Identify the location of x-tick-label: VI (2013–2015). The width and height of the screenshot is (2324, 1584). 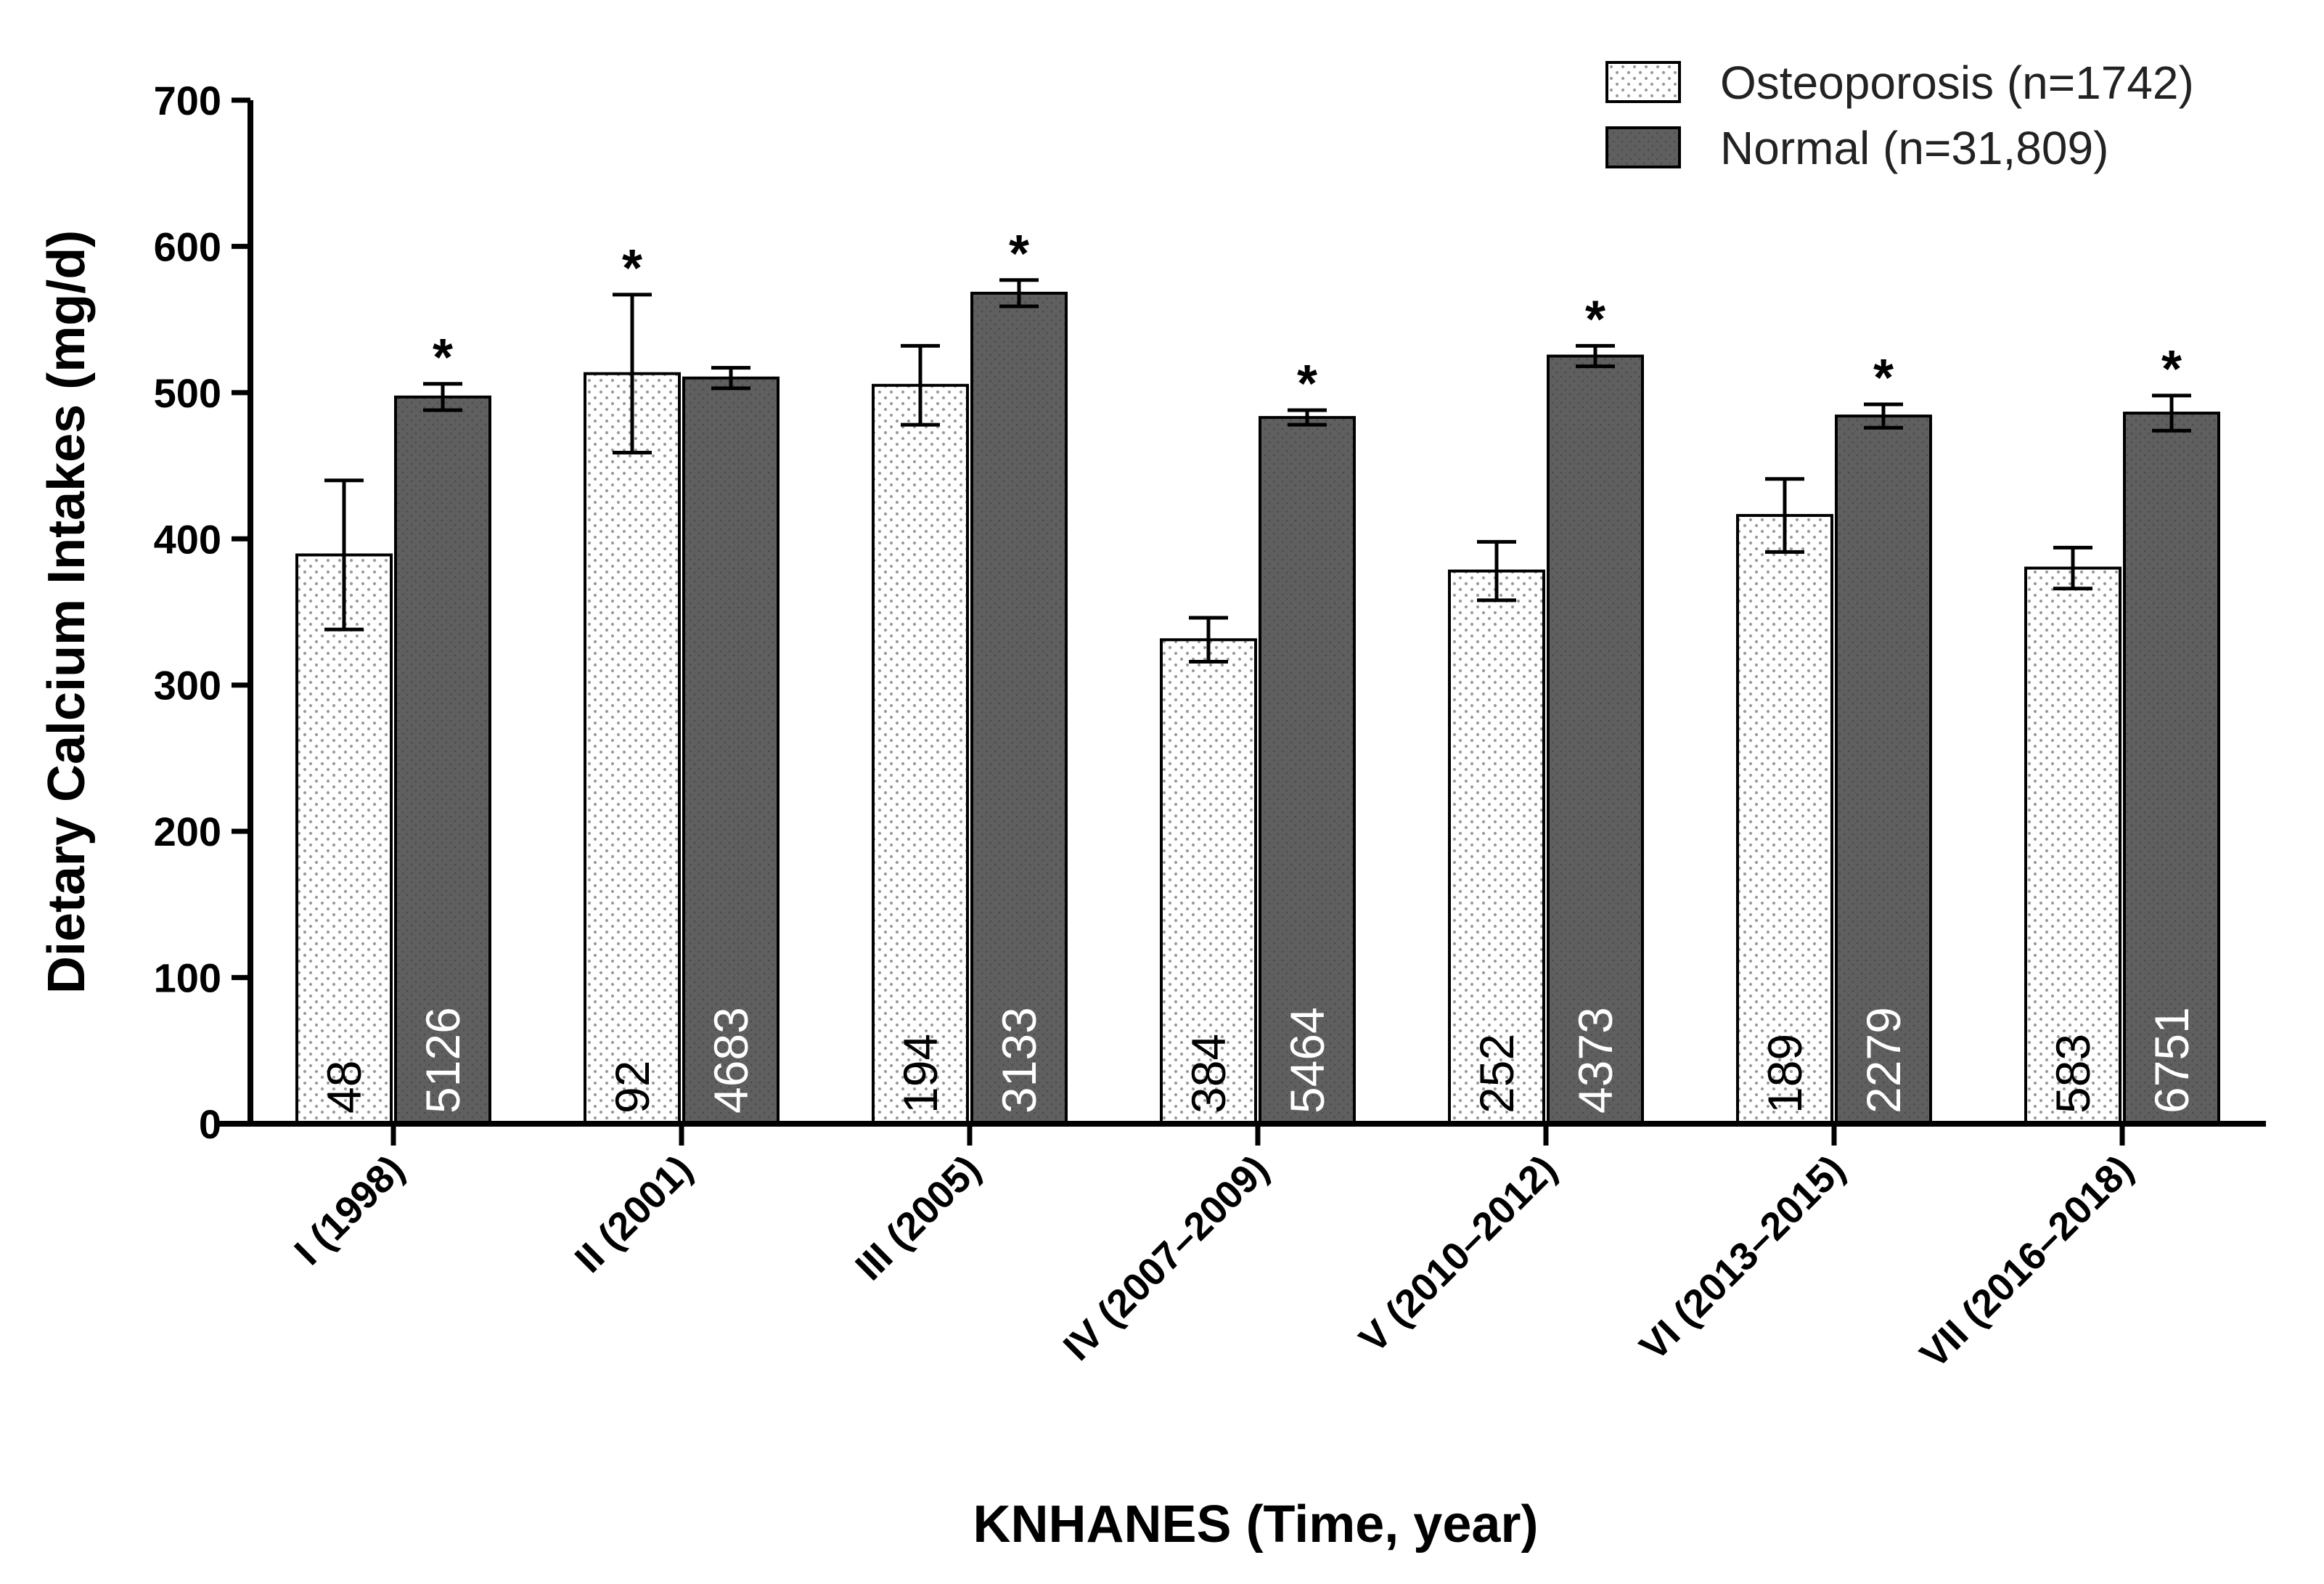
(1743, 1258).